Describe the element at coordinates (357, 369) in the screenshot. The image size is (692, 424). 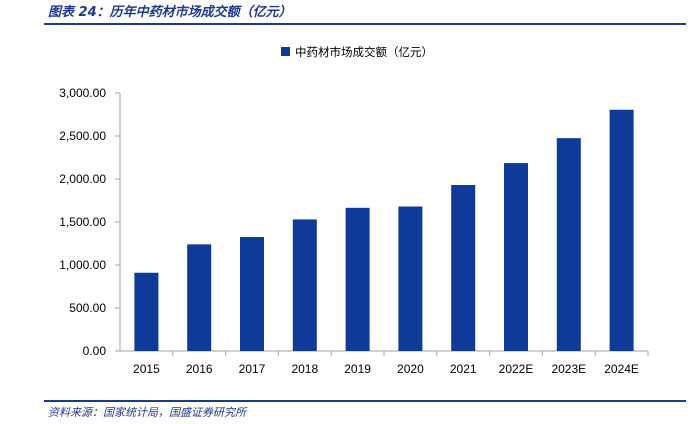
I see `x-tick-label: 2019` at that location.